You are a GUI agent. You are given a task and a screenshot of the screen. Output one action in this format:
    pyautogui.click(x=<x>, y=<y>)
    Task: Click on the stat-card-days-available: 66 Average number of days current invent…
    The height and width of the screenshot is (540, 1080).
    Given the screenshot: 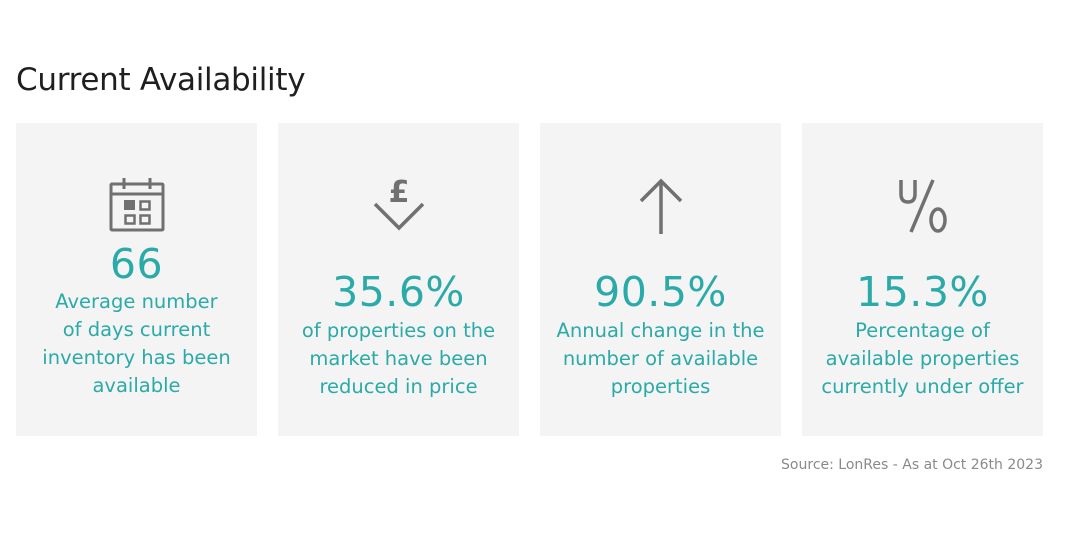 What is the action you would take?
    pyautogui.click(x=136, y=279)
    